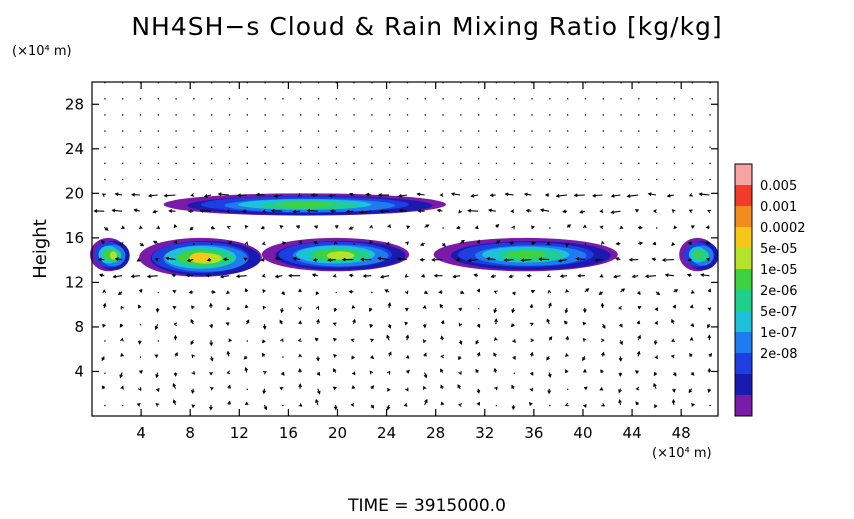 Image resolution: width=854 pixels, height=519 pixels. Describe the element at coordinates (435, 433) in the screenshot. I see `x-tick-label-28: 28` at that location.